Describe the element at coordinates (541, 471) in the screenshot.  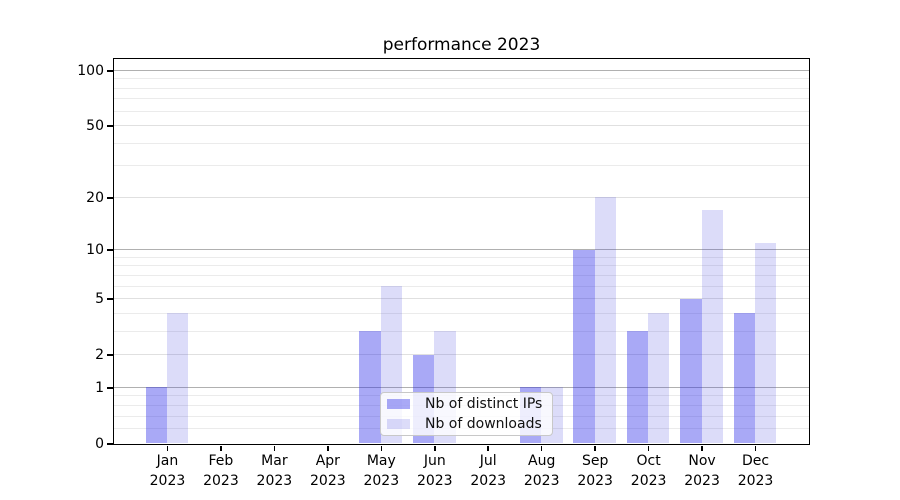
I see `x-tick-label: Aug 2023` at that location.